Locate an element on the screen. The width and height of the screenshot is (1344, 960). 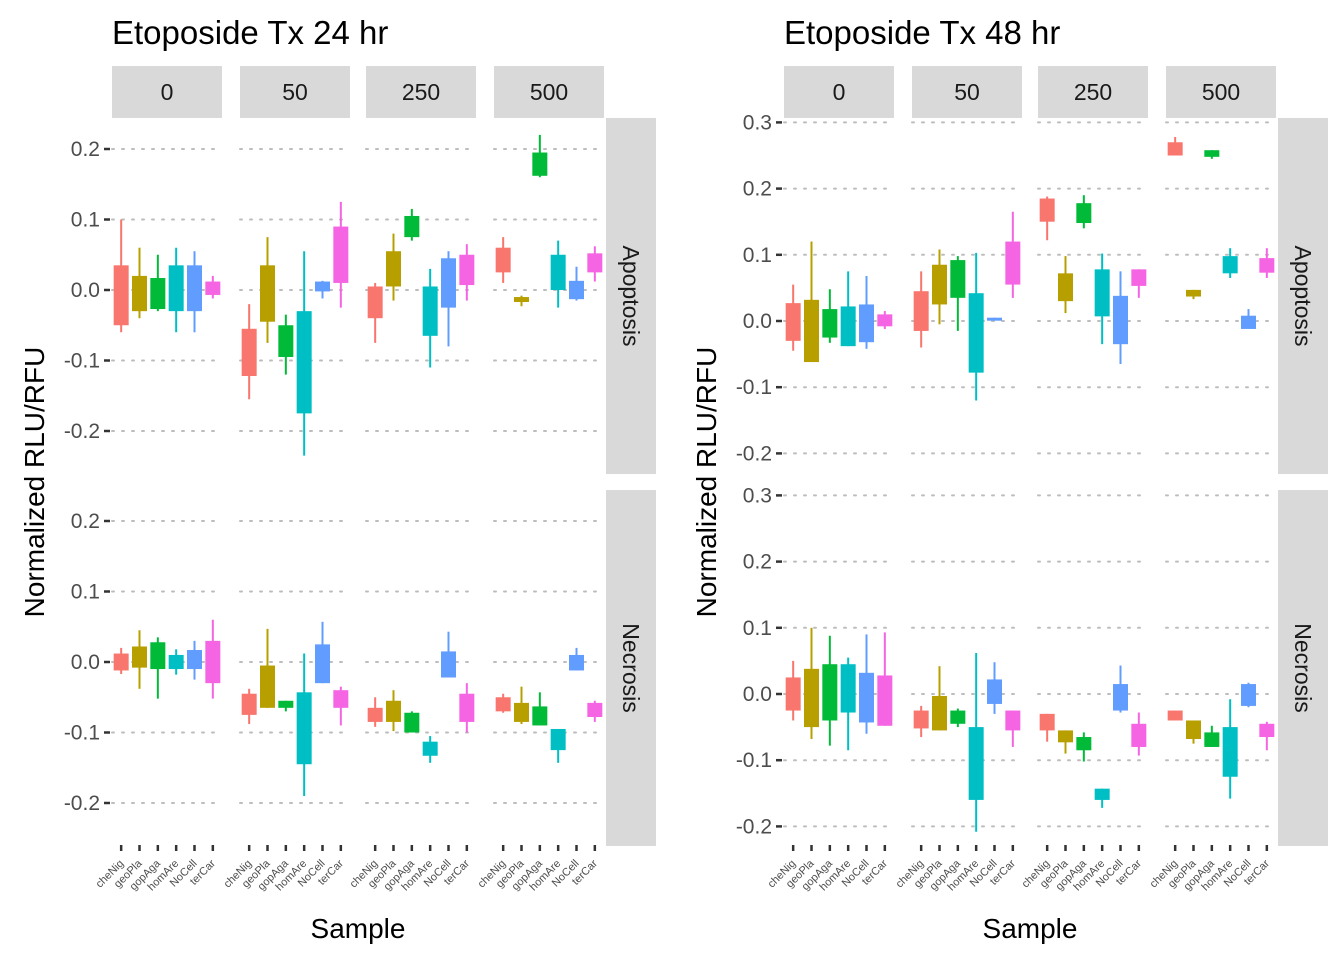
x-axis-title: Sample is located at coordinates (358, 928).